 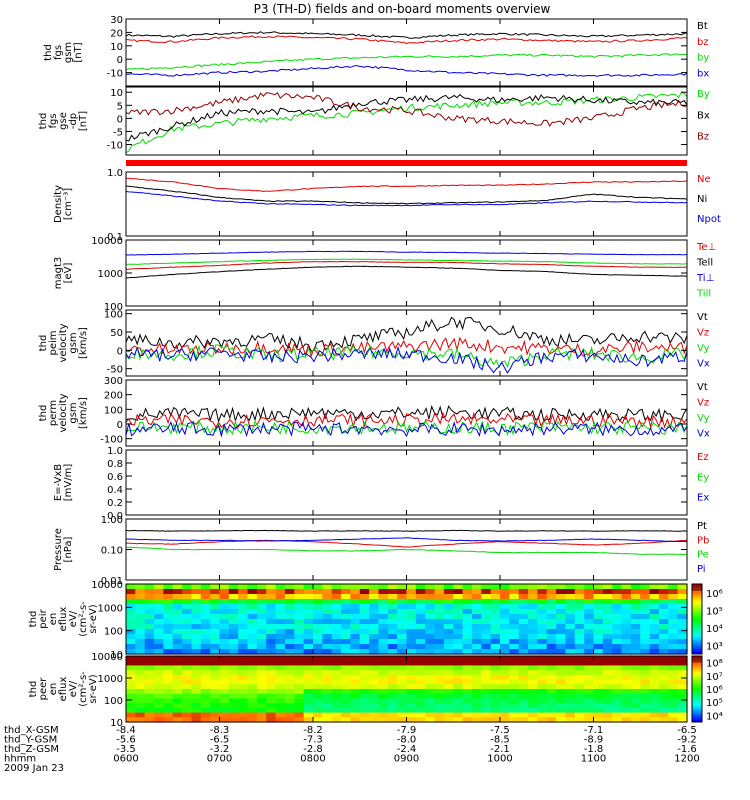 What do you see at coordinates (406, 109) in the screenshot?
I see `series-line-Bz` at bounding box center [406, 109].